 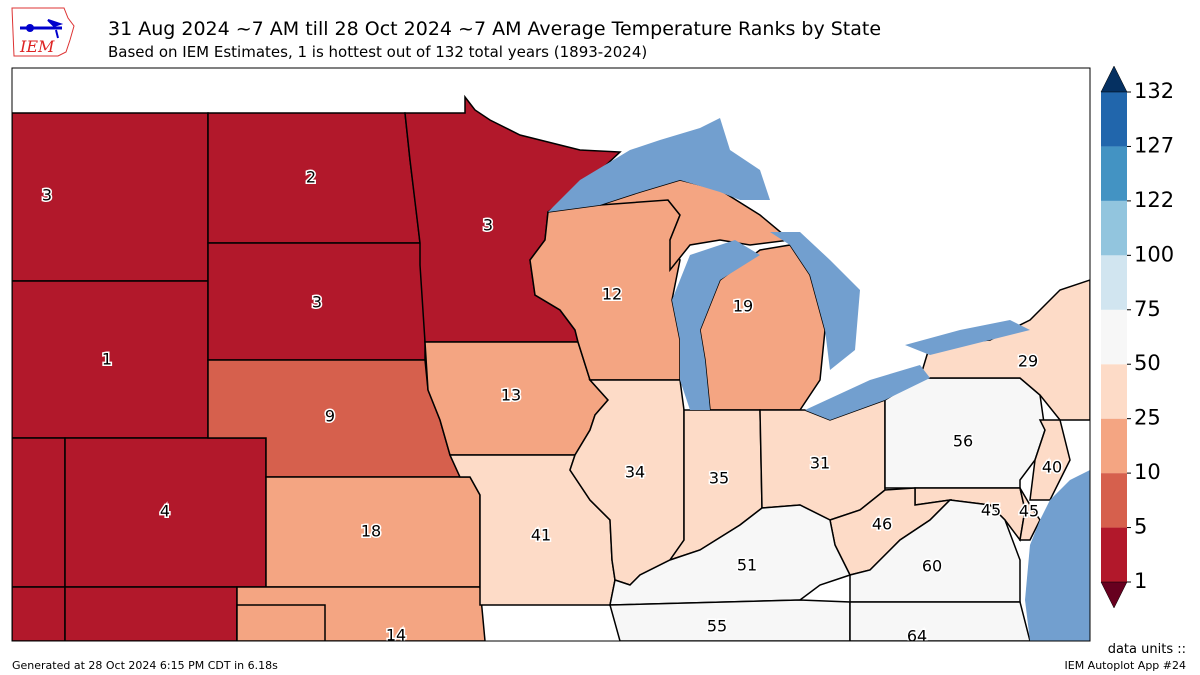 I want to click on state-label-PA: 56, so click(x=963, y=441).